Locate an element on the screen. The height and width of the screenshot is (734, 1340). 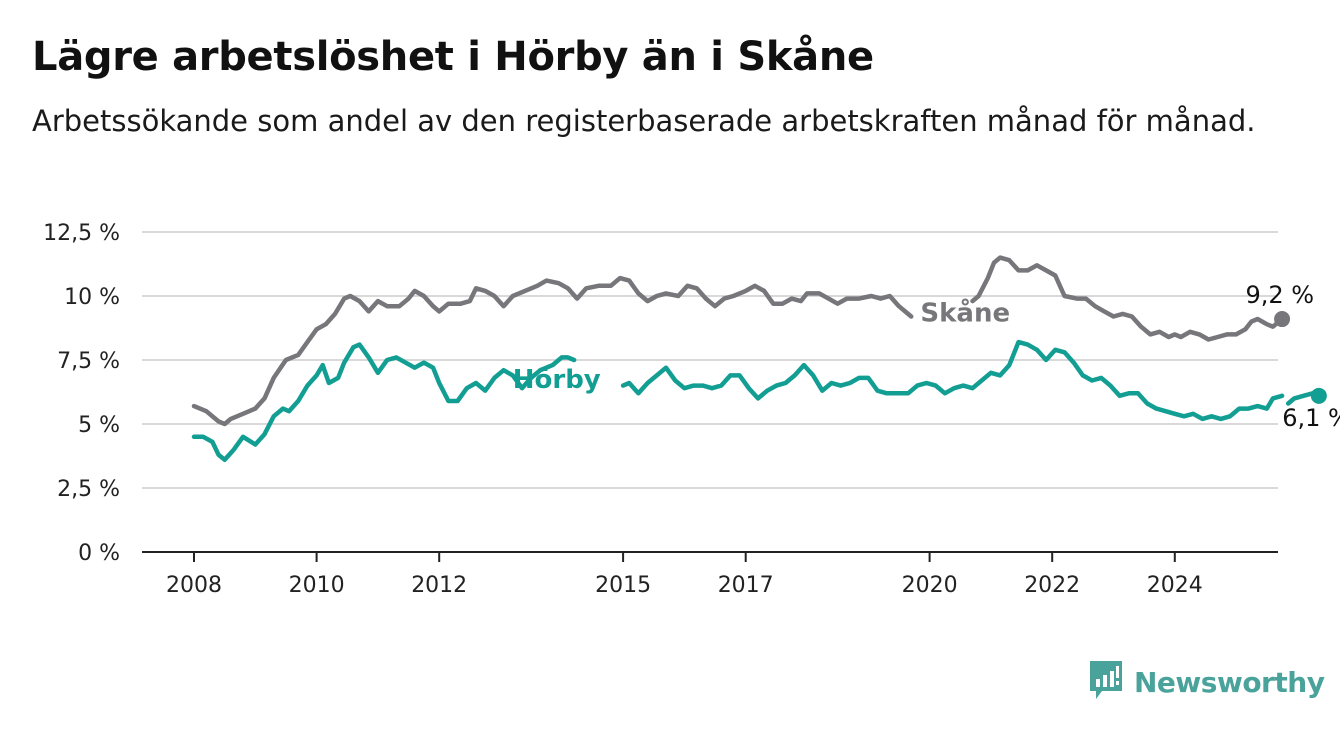
y-tick-label: 5 % is located at coordinates (99, 425).